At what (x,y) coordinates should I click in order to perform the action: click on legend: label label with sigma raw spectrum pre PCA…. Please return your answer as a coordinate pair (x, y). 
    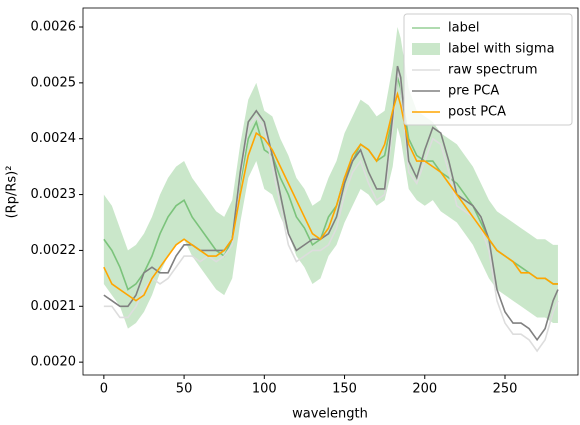
    Looking at the image, I should click on (488, 69).